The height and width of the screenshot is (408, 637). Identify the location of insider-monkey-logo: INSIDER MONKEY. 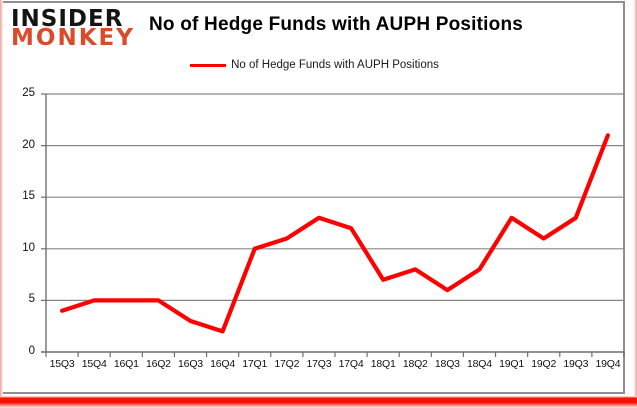
(73, 28).